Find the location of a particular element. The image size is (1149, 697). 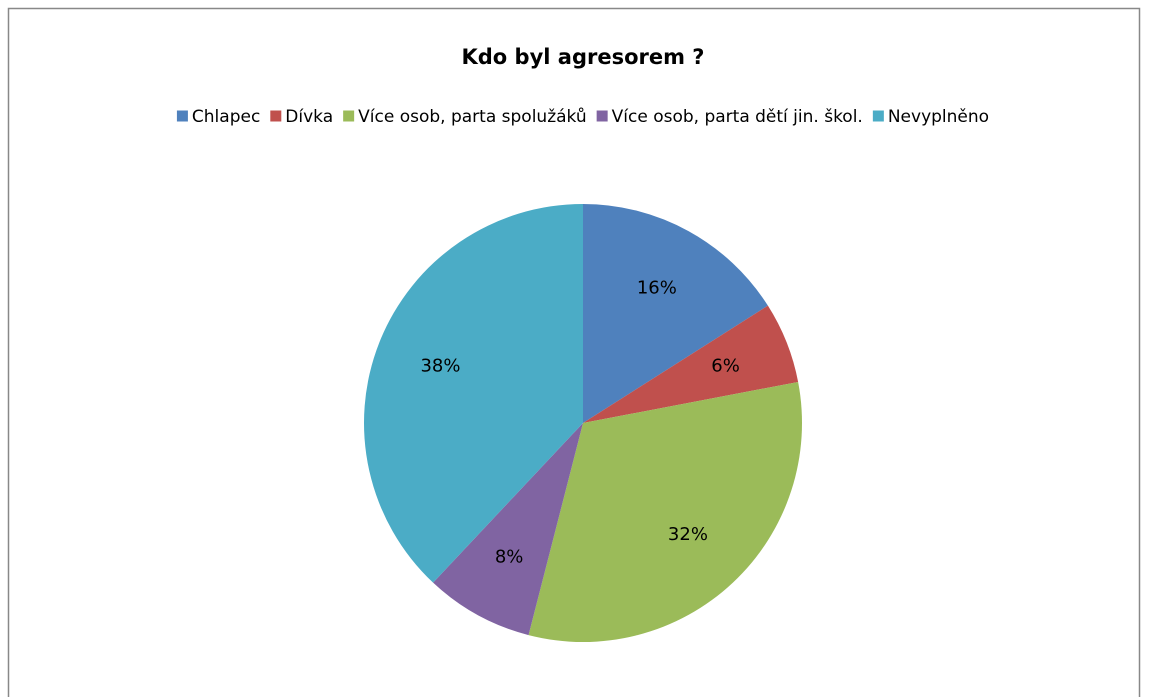

data-label: 16% is located at coordinates (657, 288).